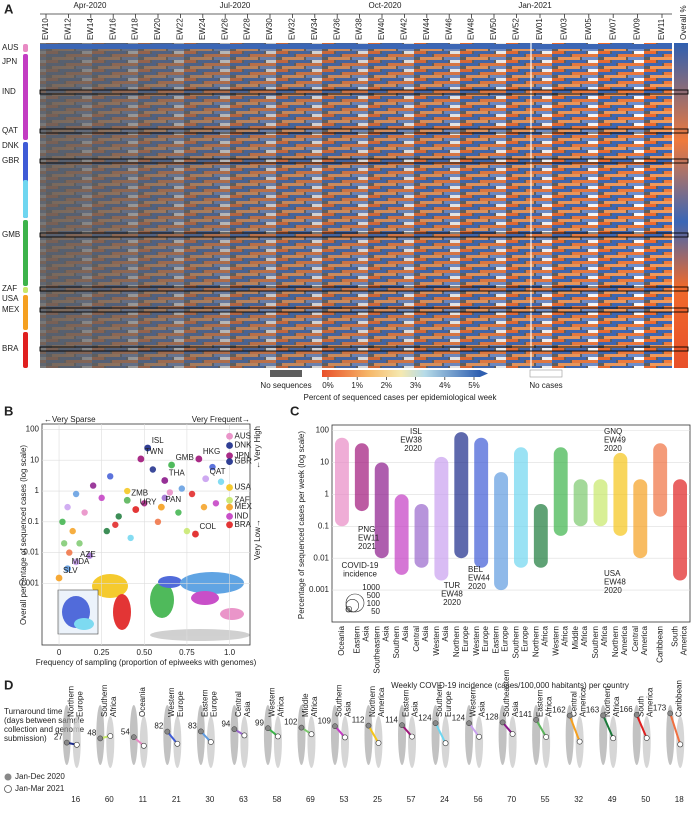 Image resolution: width=692 pixels, height=816 pixels. What do you see at coordinates (416, 431) in the screenshot?
I see `annotation: ISL` at bounding box center [416, 431].